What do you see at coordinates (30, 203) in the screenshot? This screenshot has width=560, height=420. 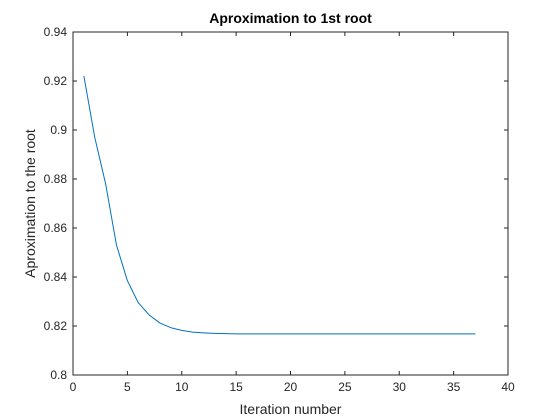 I see `y-axis-label: Aproximation to the root` at bounding box center [30, 203].